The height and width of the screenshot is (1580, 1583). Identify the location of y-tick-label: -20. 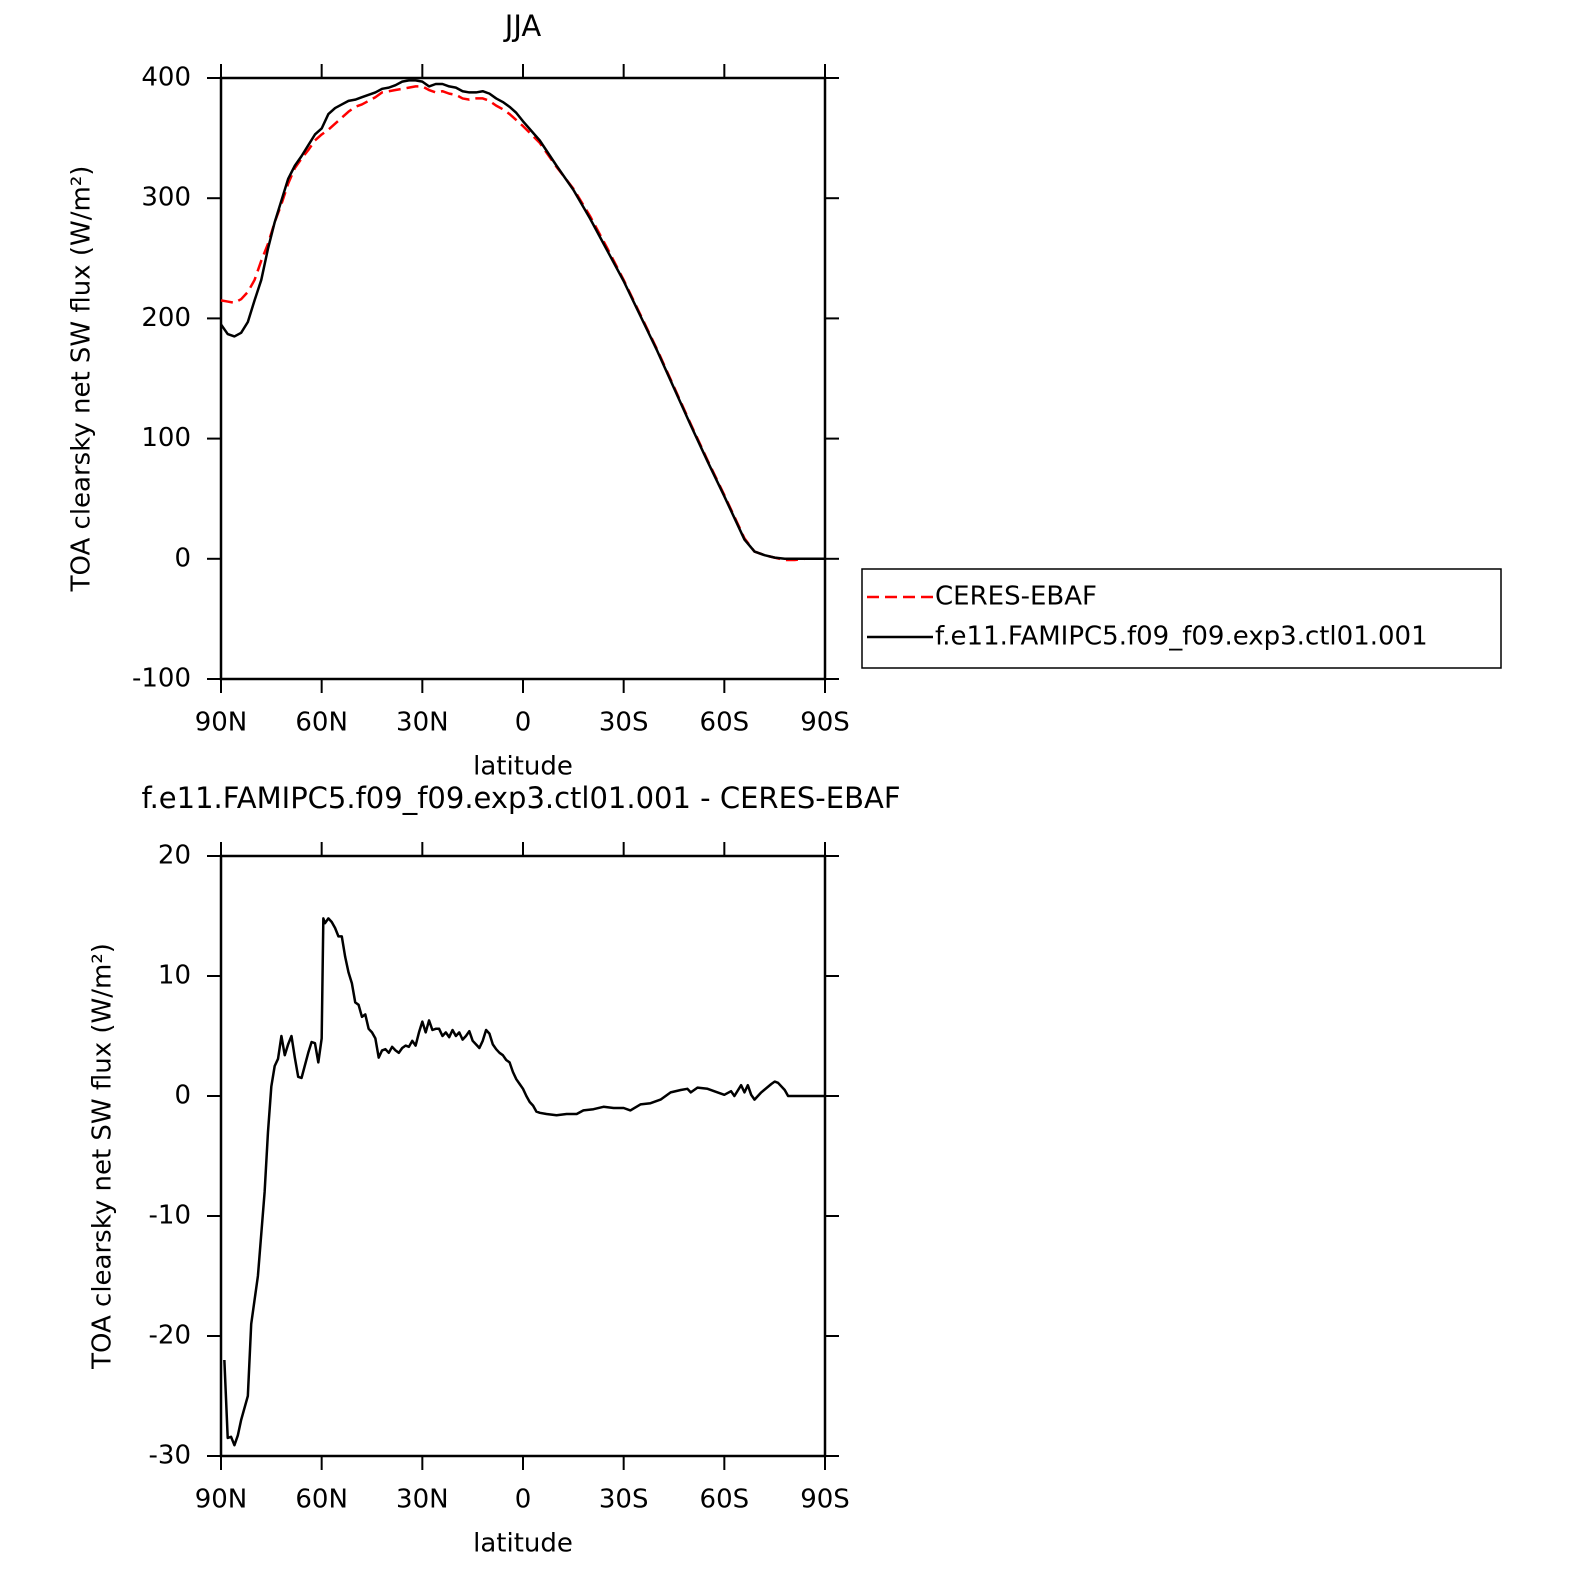
(170, 1336).